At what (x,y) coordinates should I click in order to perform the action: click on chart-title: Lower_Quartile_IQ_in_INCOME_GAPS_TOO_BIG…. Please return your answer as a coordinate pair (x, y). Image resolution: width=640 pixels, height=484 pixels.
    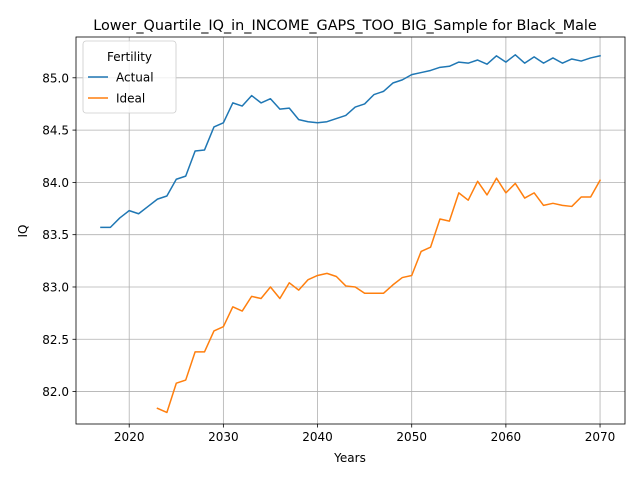
    Looking at the image, I should click on (345, 26).